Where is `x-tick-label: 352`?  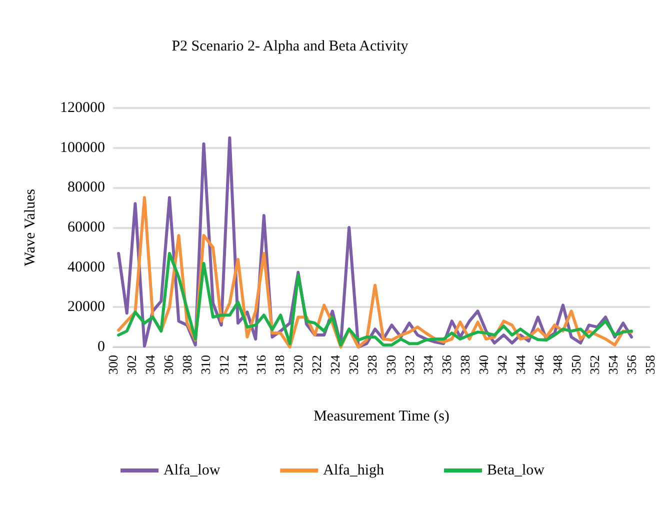 x-tick-label: 352 is located at coordinates (594, 364).